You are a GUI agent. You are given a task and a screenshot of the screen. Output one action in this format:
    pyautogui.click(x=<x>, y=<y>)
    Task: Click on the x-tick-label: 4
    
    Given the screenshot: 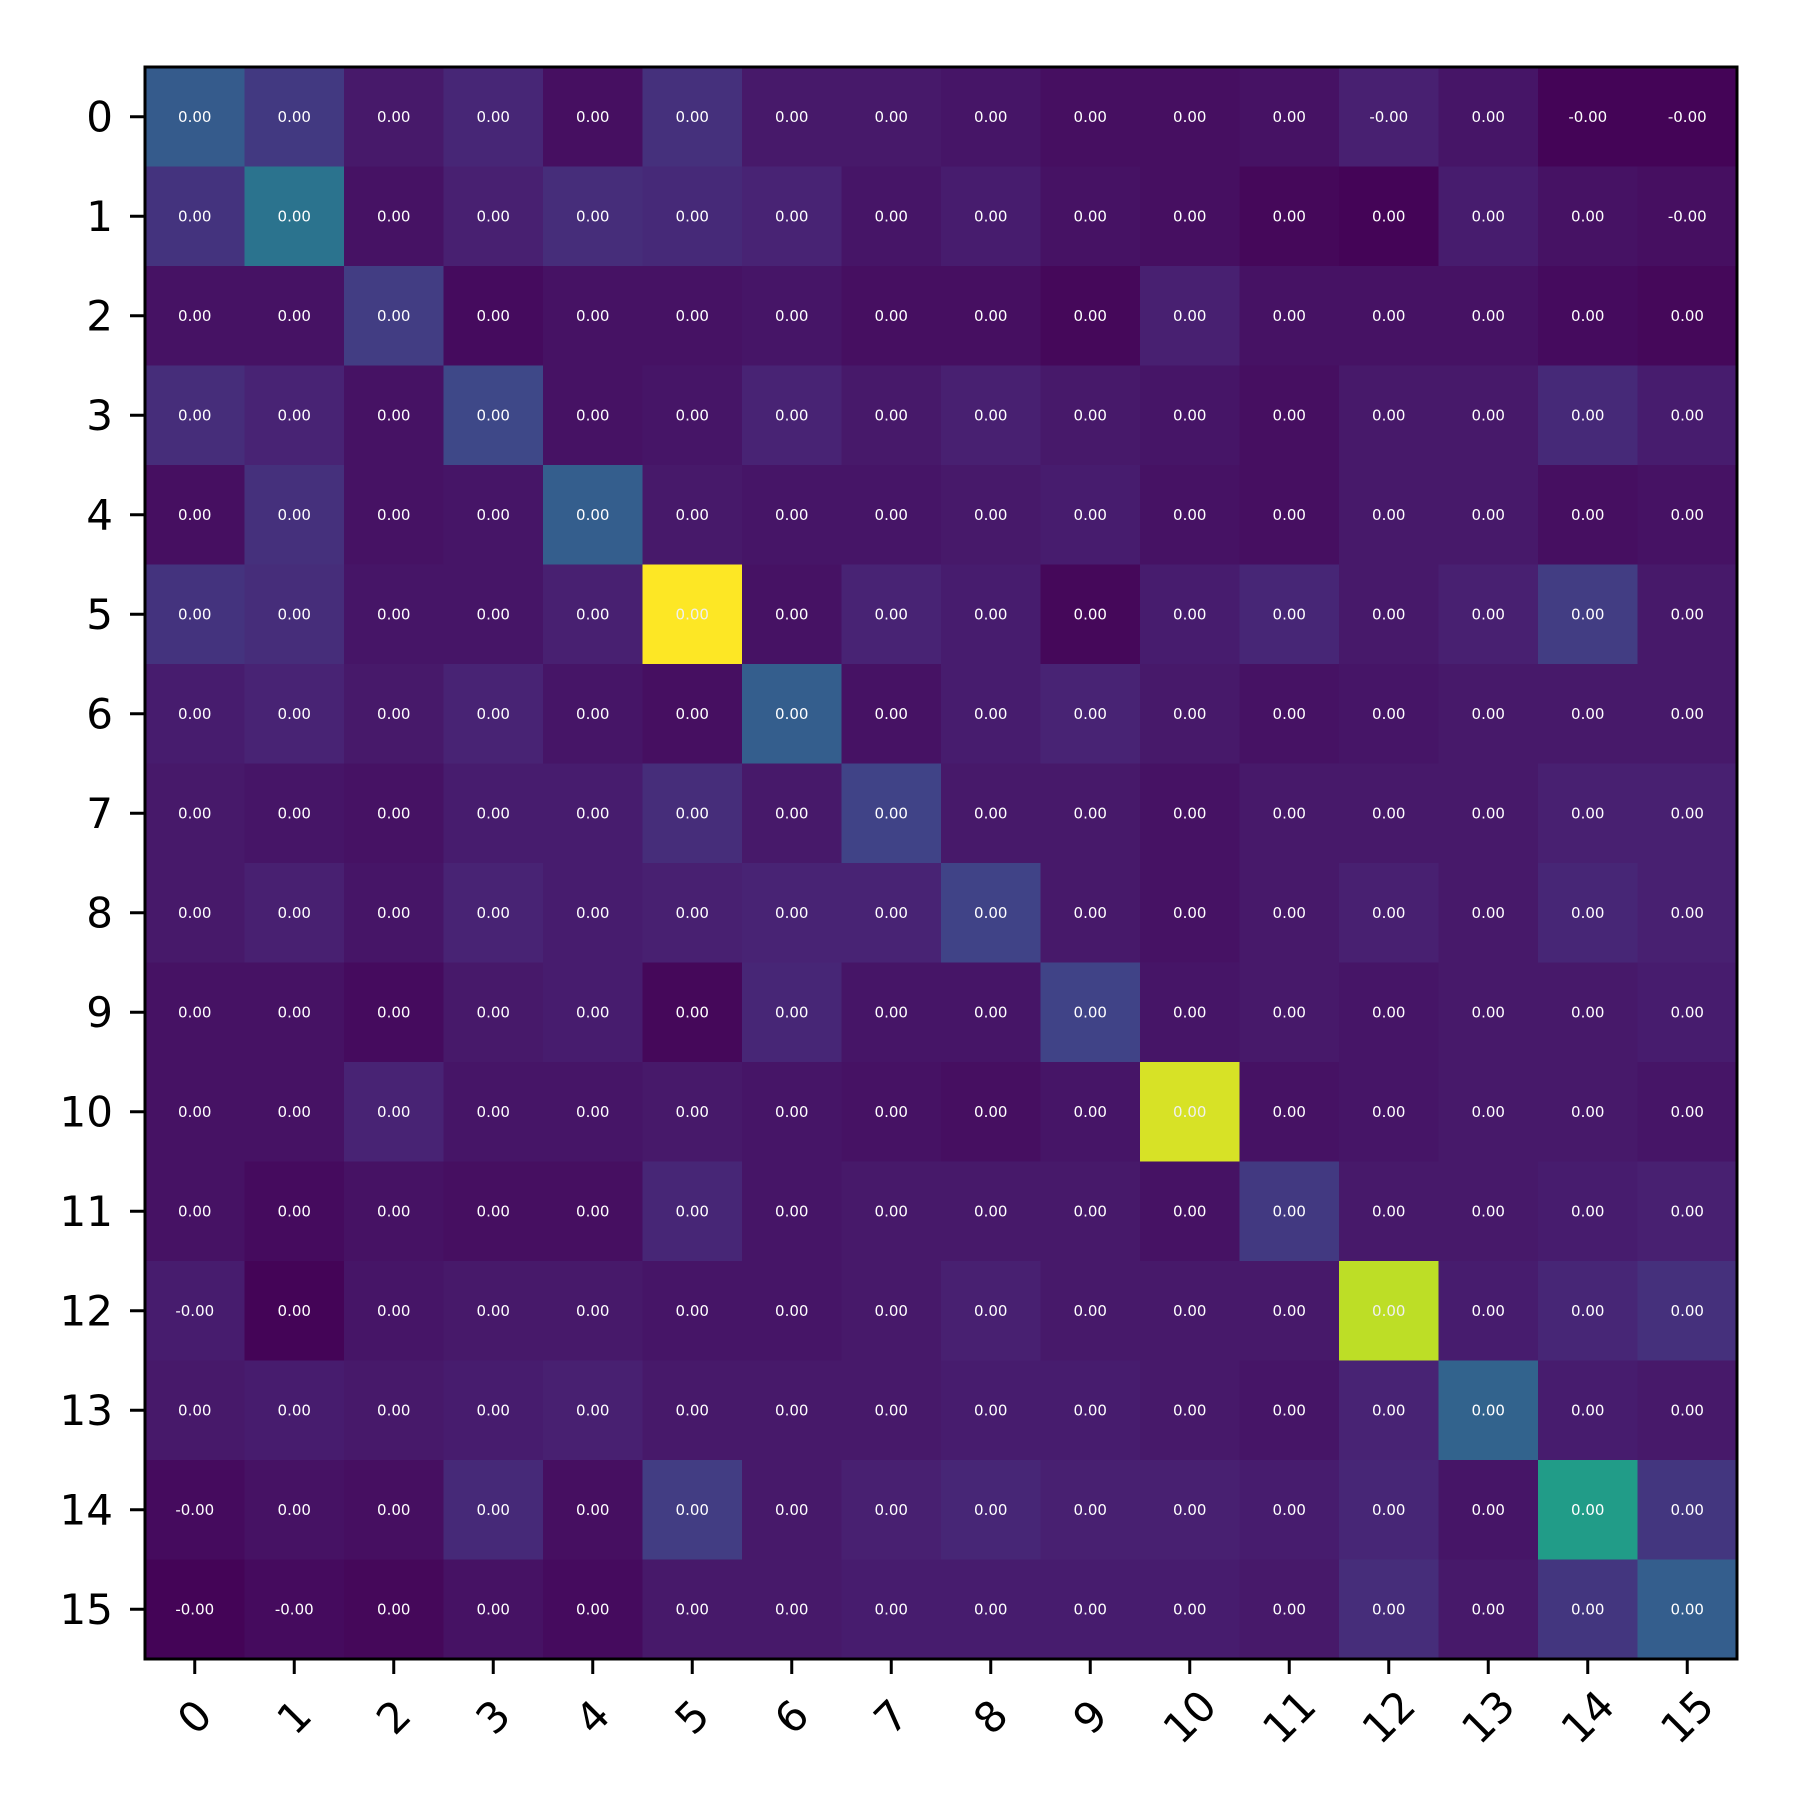 What is the action you would take?
    pyautogui.click(x=593, y=1717)
    